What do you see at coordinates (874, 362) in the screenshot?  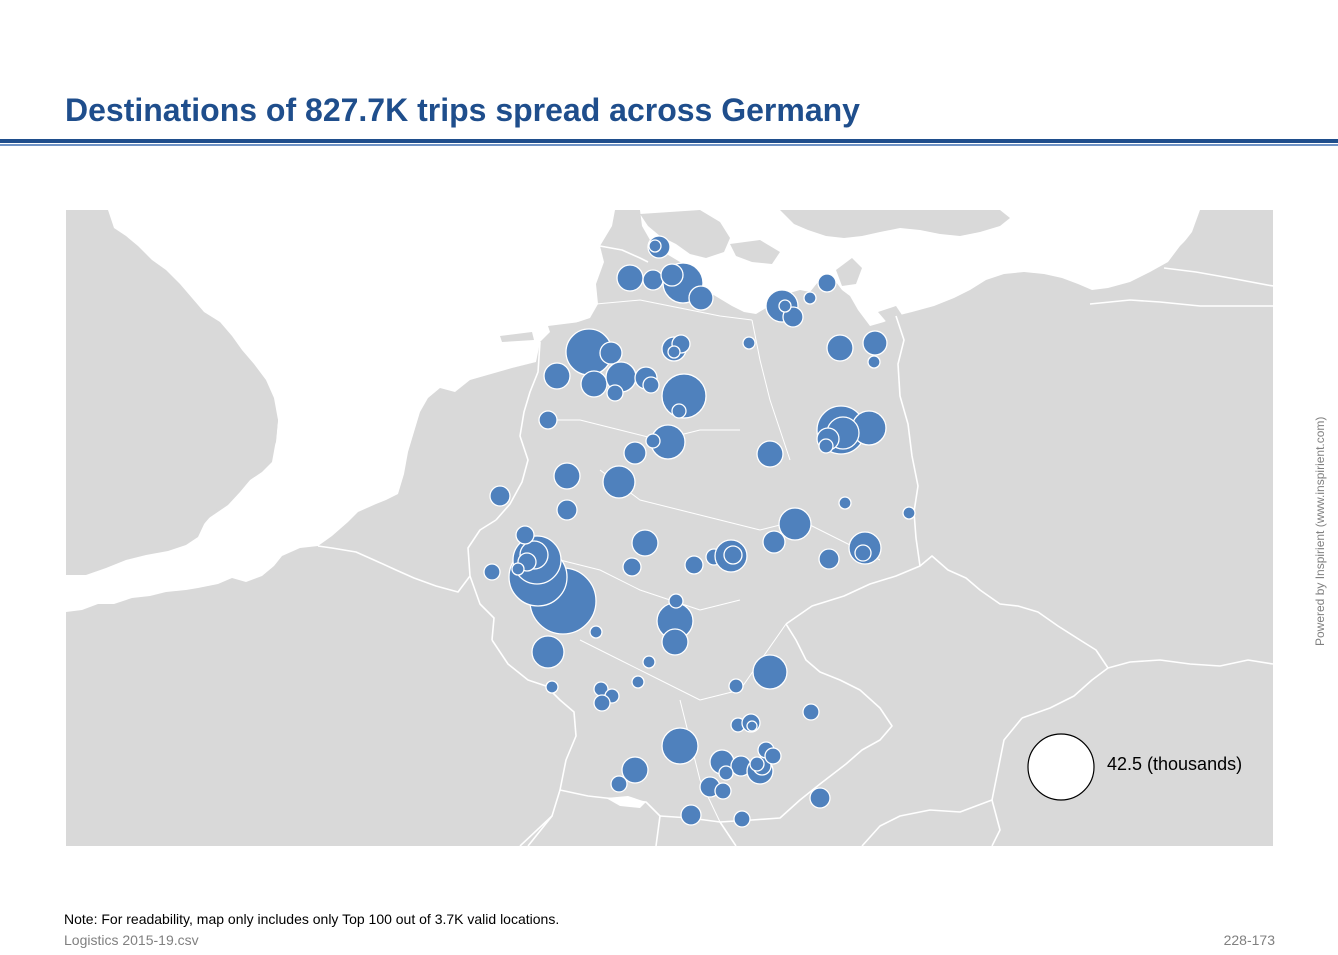 I see `bubble-prenzlau` at bounding box center [874, 362].